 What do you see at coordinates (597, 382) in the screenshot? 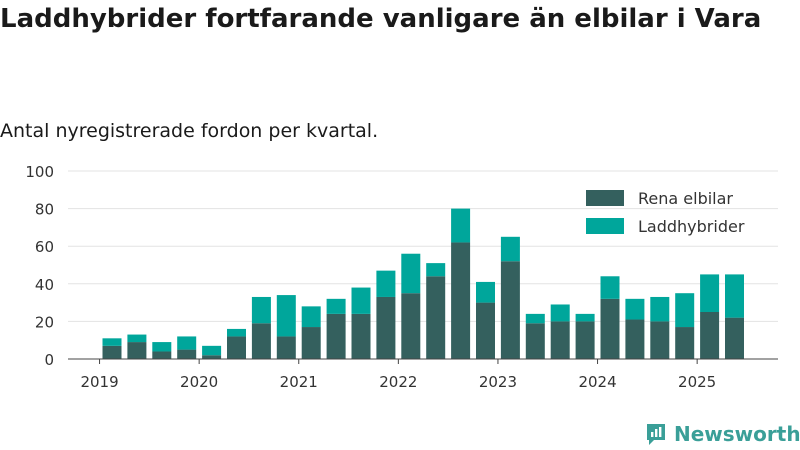
I see `x-tick-label: 2024` at bounding box center [597, 382].